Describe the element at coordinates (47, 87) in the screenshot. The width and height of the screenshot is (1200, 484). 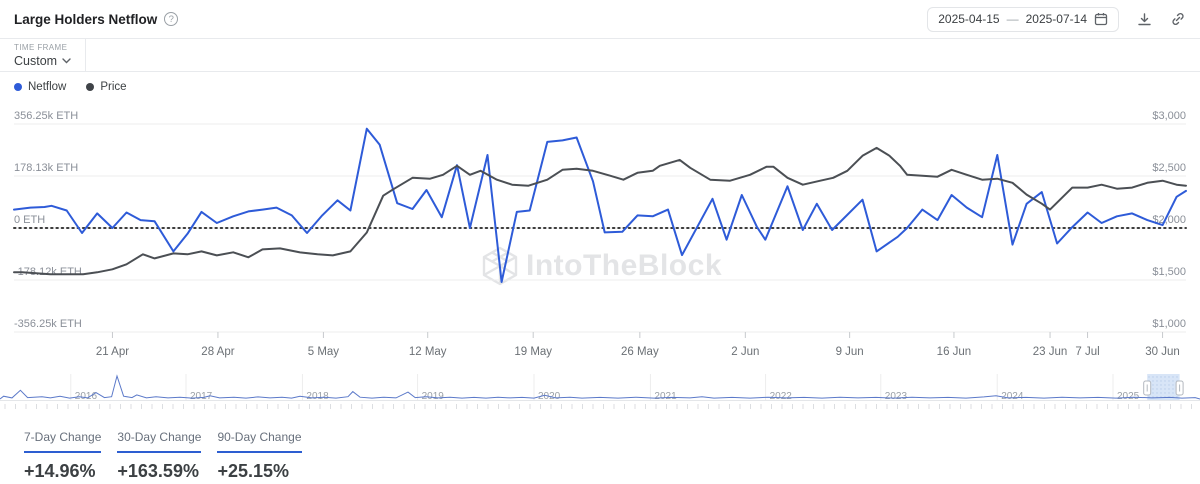
I see `legend-label-netflow: Netflow` at that location.